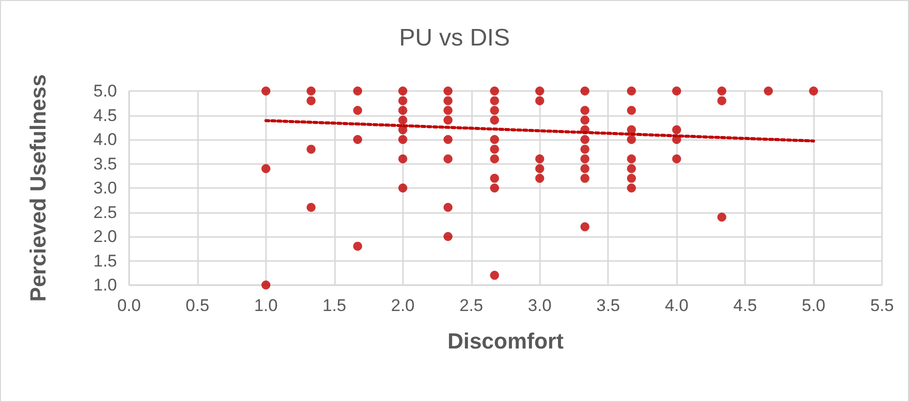 This screenshot has width=909, height=402. Describe the element at coordinates (38, 188) in the screenshot. I see `y-axis-title: Percieved Usefulness` at that location.